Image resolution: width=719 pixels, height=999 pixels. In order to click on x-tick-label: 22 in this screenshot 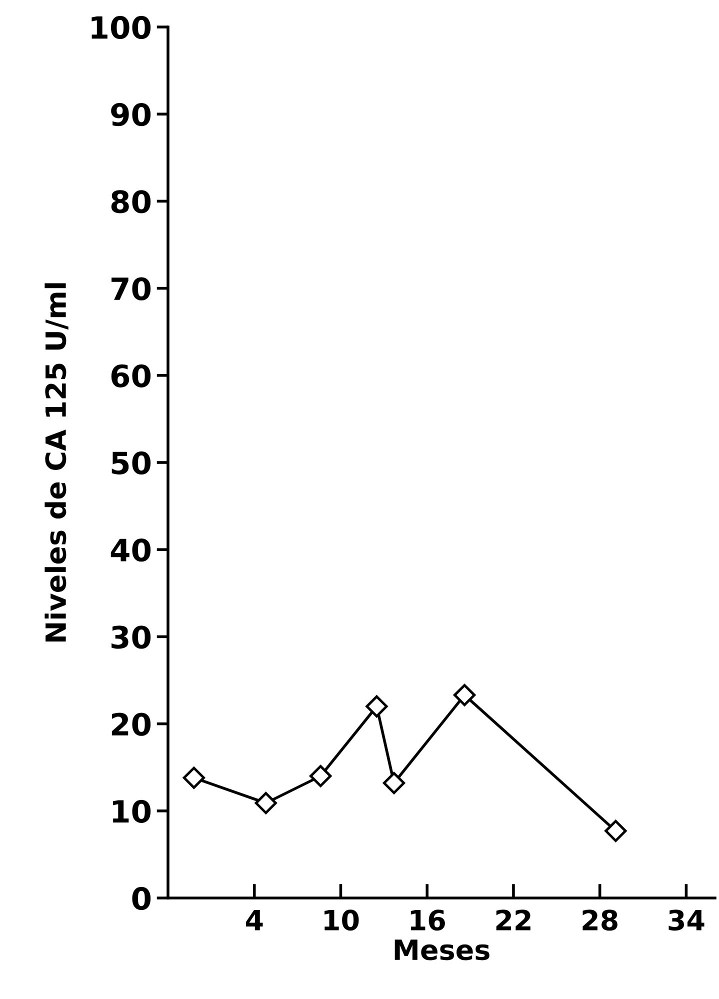, I will do `click(513, 920)`.